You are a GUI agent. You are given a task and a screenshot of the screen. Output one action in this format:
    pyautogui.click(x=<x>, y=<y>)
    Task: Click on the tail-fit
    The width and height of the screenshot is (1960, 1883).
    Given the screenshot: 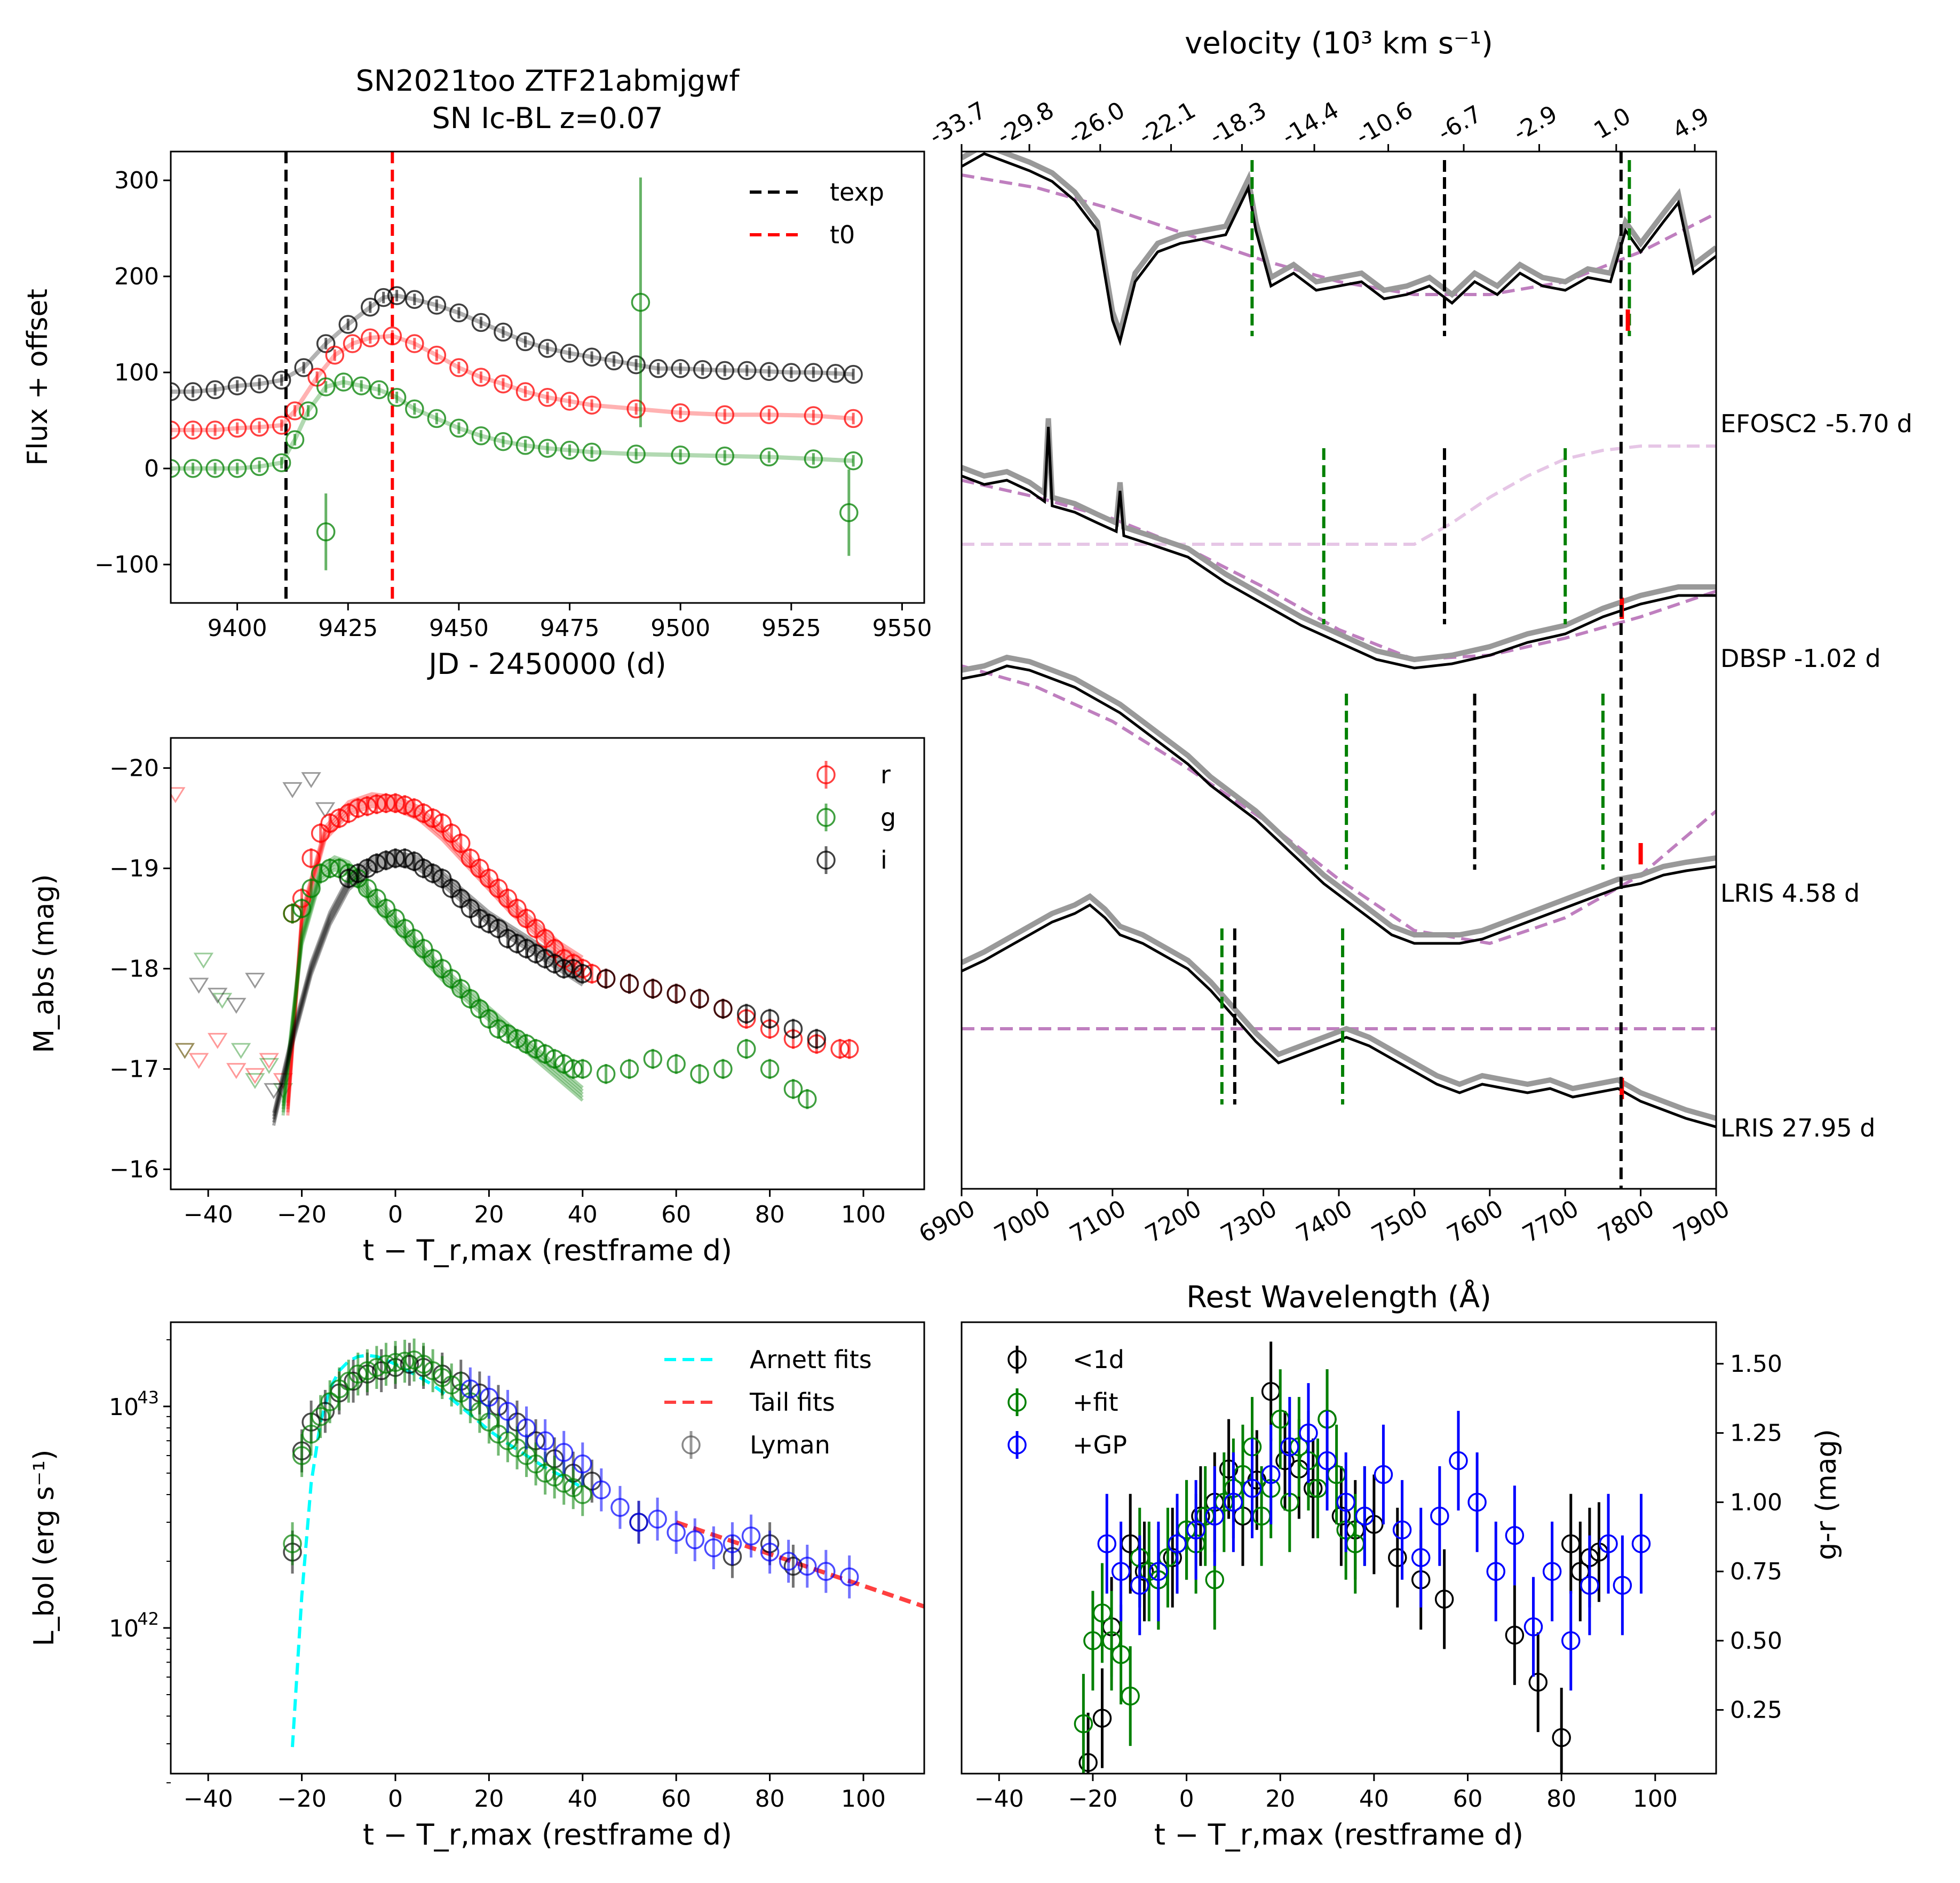 What is the action you would take?
    pyautogui.click(x=800, y=1564)
    